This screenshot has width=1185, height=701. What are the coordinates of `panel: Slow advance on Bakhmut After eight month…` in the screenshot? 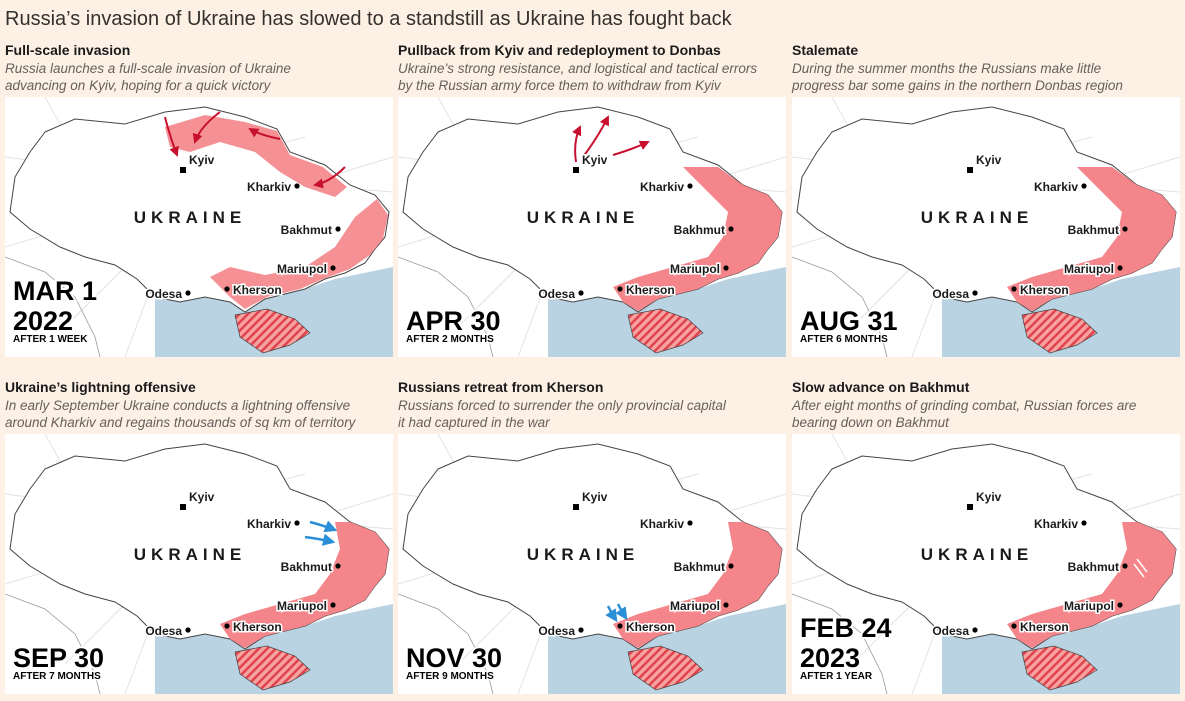 It's located at (985, 536).